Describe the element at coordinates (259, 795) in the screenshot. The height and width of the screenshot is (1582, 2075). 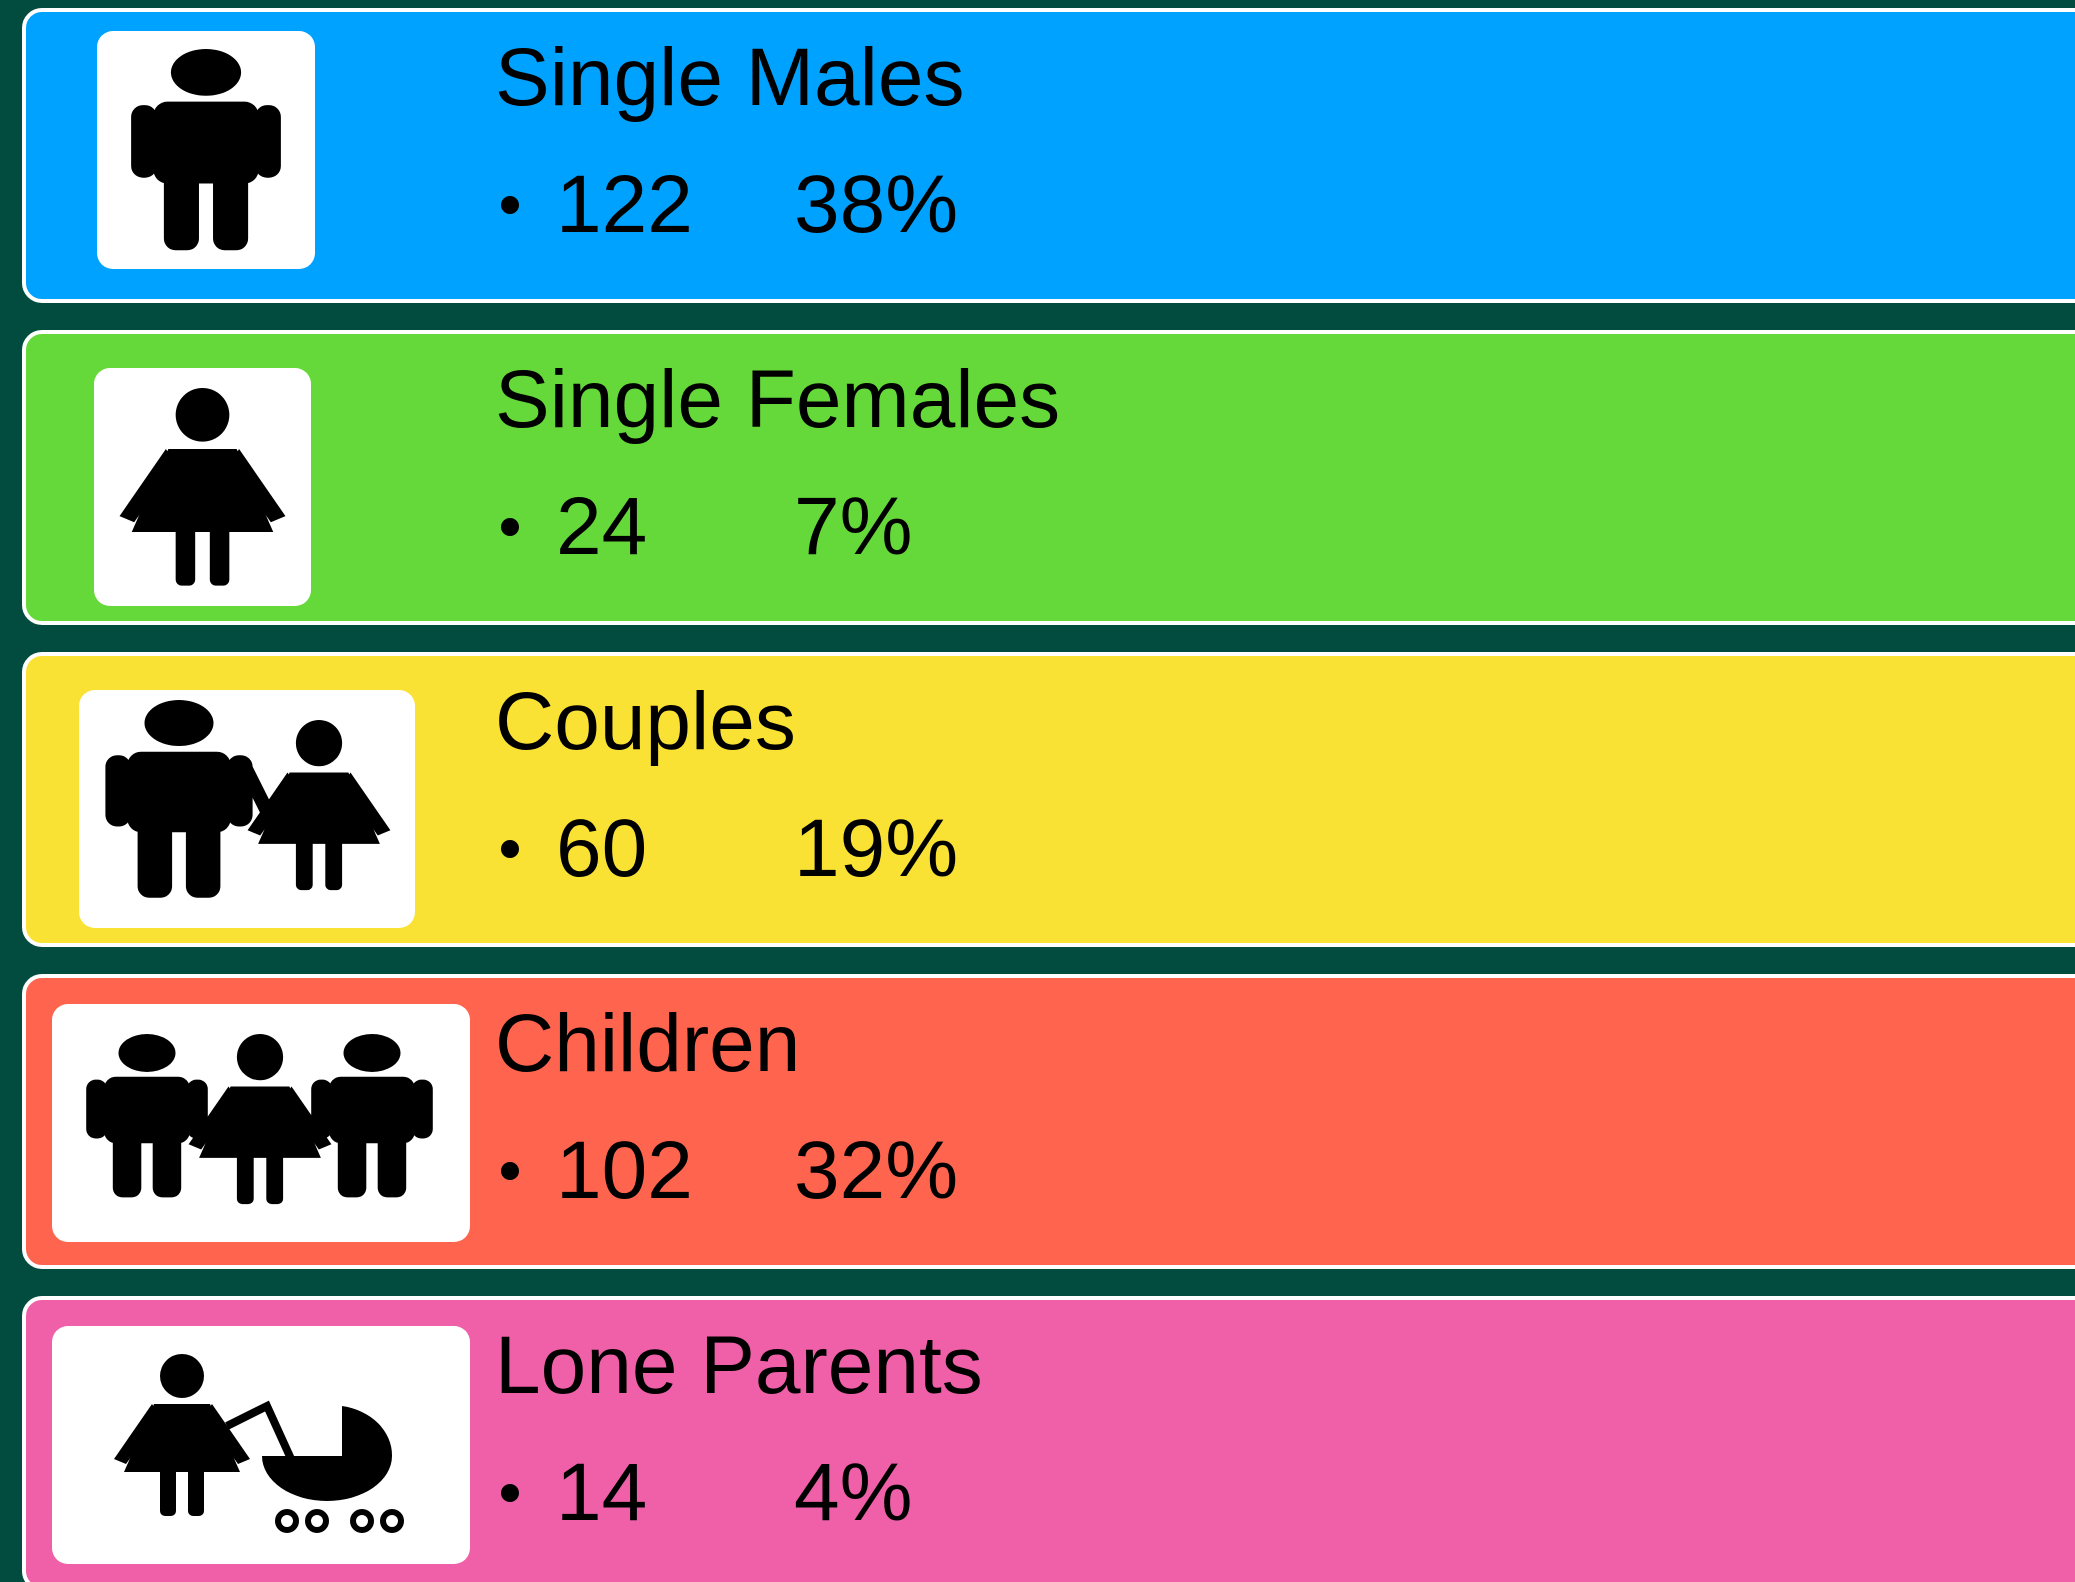
I see `held-hands` at that location.